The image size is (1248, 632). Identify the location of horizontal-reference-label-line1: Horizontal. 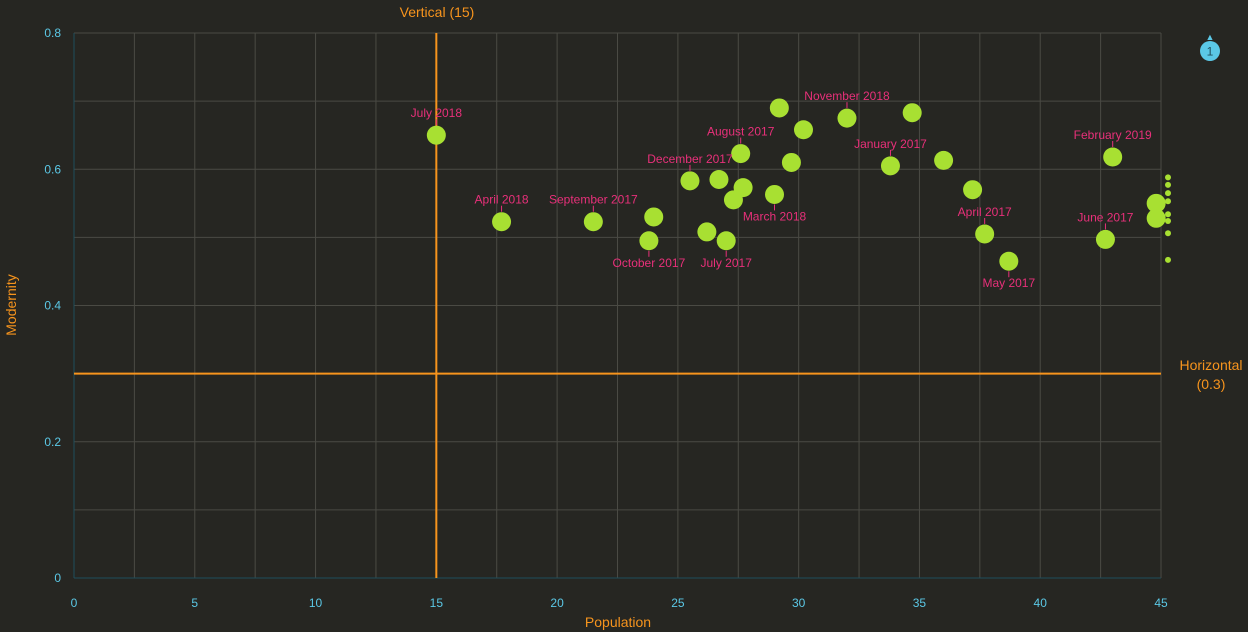
(1210, 365).